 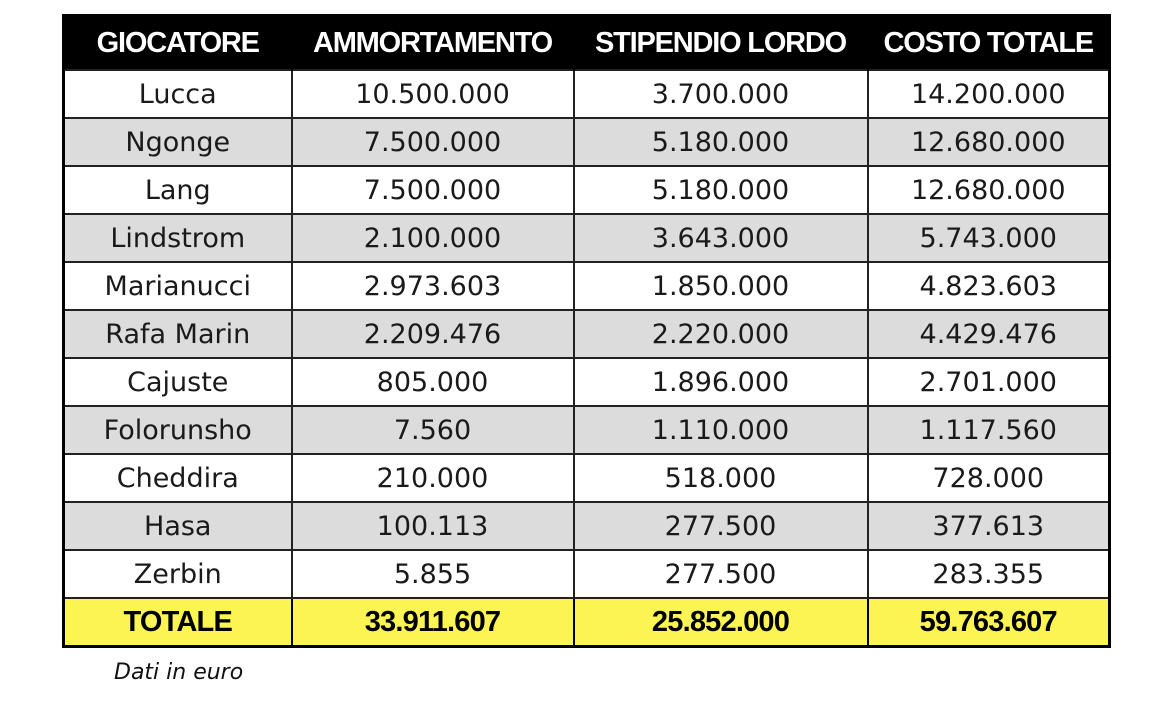 I want to click on table-row: Rafa Marin 2.209.476 2.220.000 4.429.476, so click(x=586, y=334).